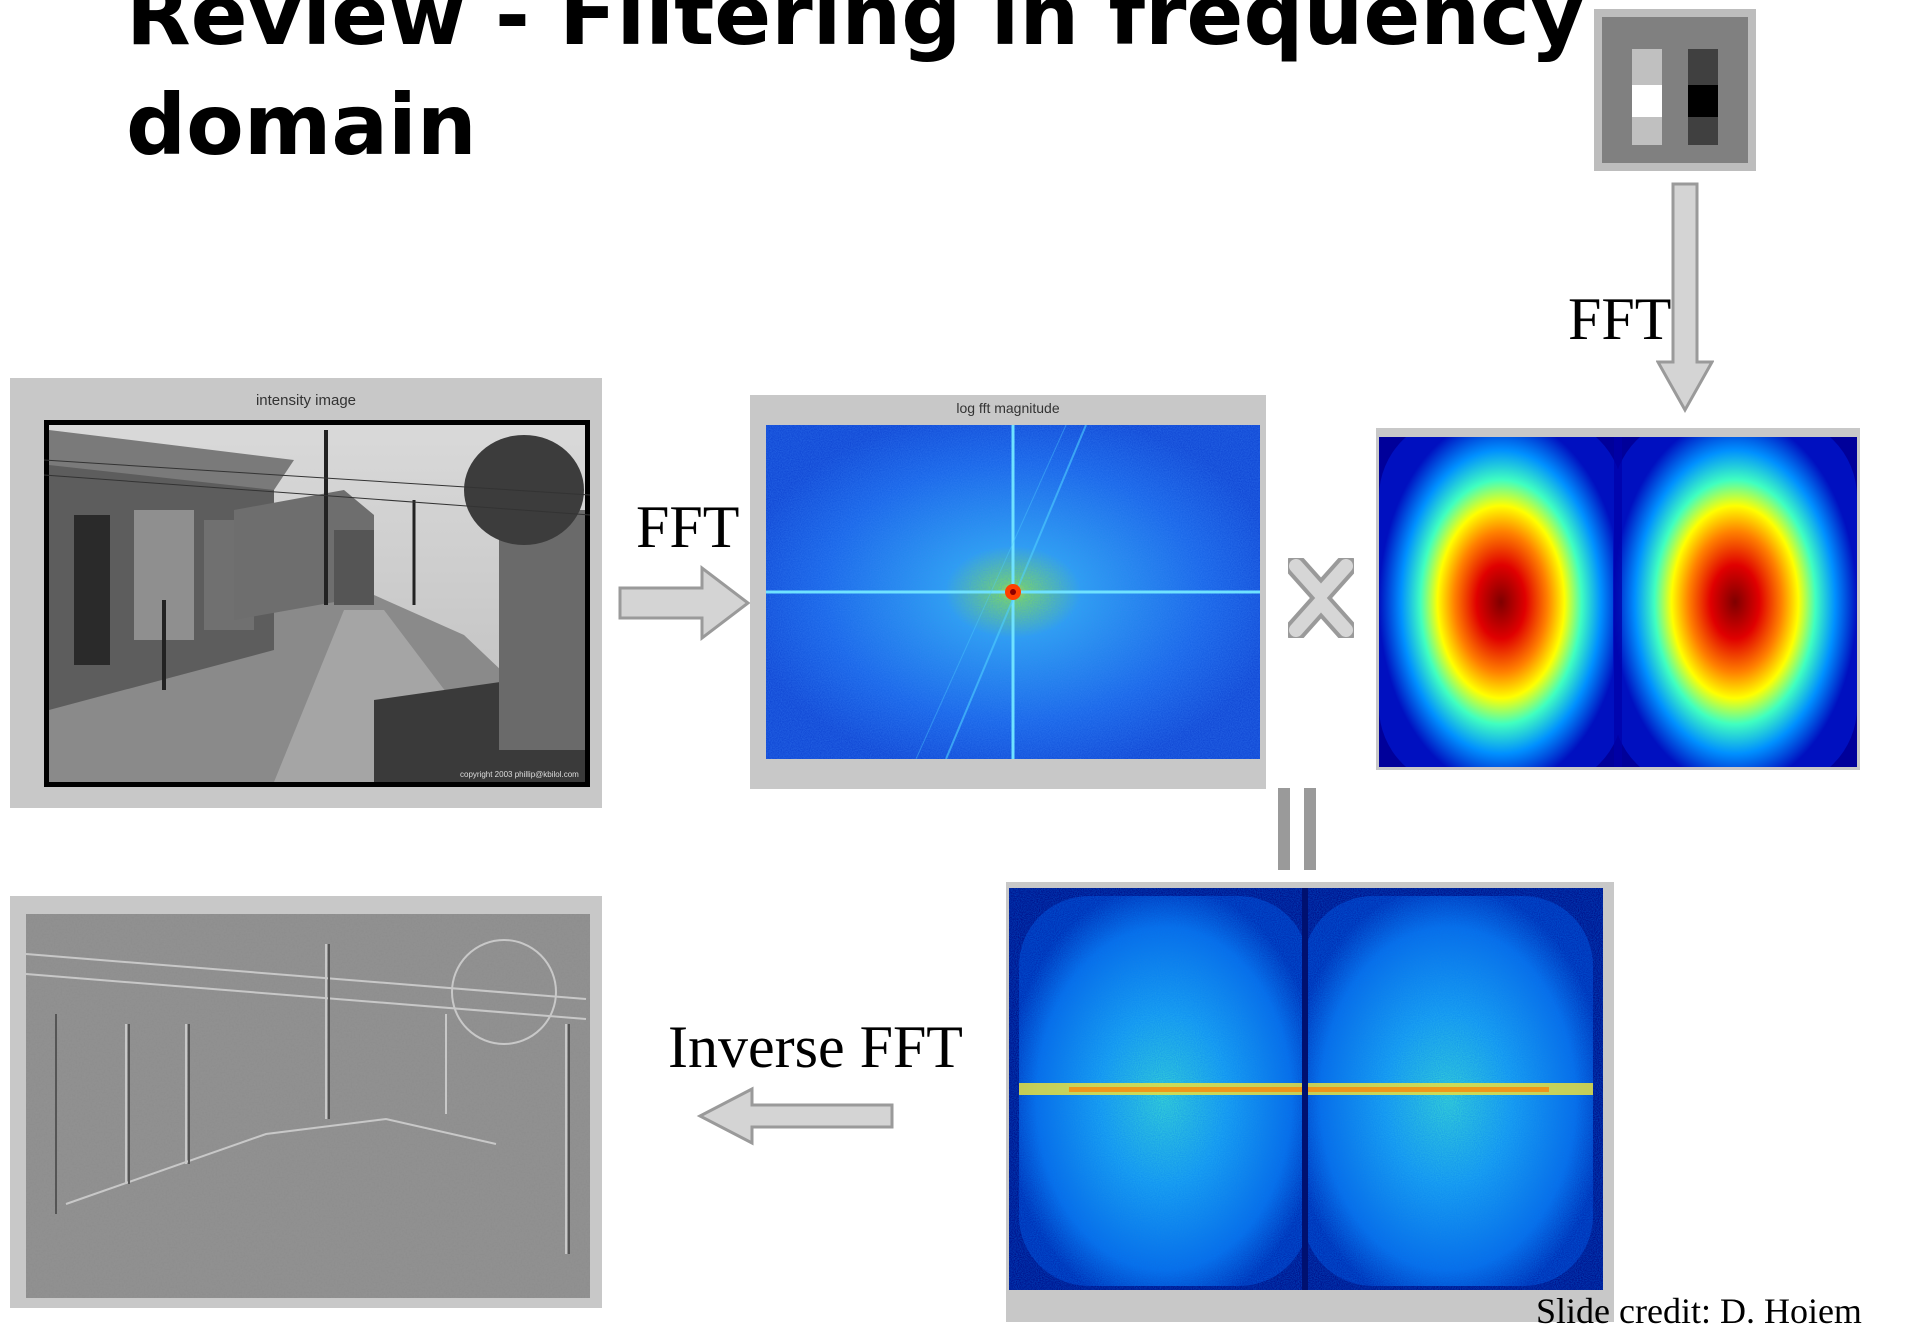 The width and height of the screenshot is (1926, 1332). I want to click on fft-magnitude-plot, so click(1013, 592).